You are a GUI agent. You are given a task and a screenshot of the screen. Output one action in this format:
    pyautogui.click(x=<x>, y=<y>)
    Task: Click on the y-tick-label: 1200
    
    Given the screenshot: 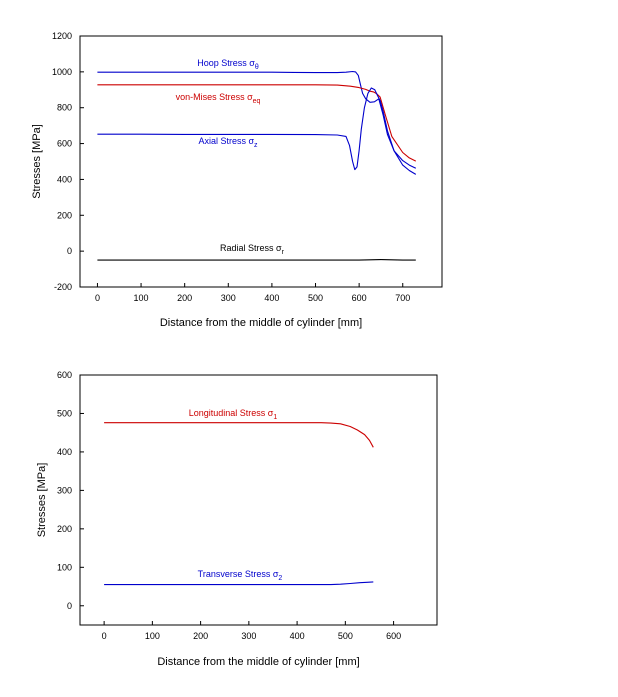 What is the action you would take?
    pyautogui.click(x=62, y=36)
    